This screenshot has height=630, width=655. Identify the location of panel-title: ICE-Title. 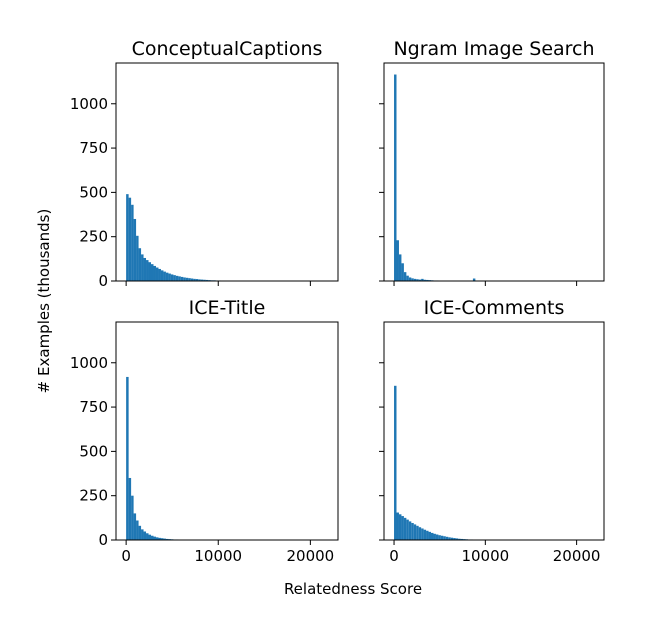
(227, 308).